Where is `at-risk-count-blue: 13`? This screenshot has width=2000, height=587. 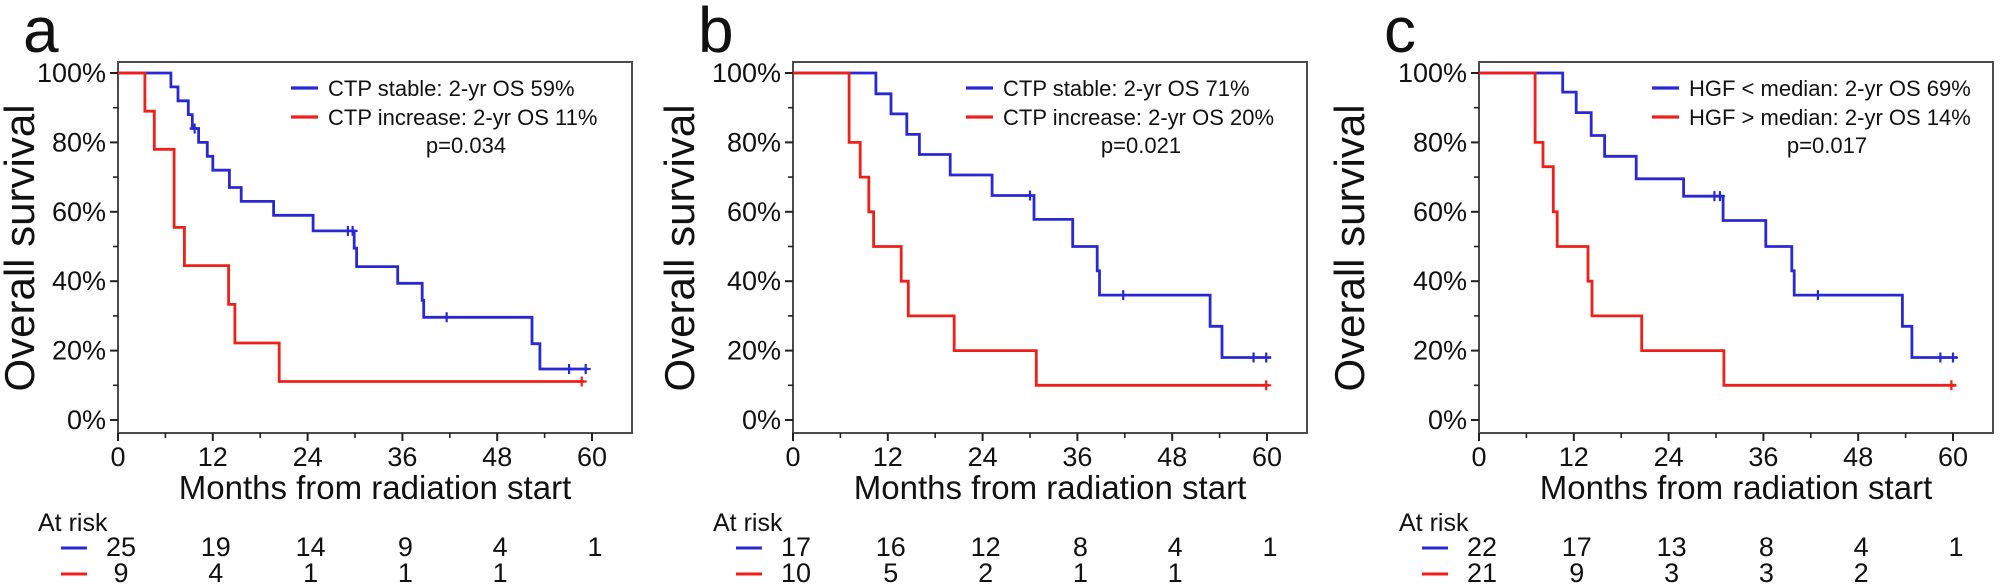 at-risk-count-blue: 13 is located at coordinates (1672, 547).